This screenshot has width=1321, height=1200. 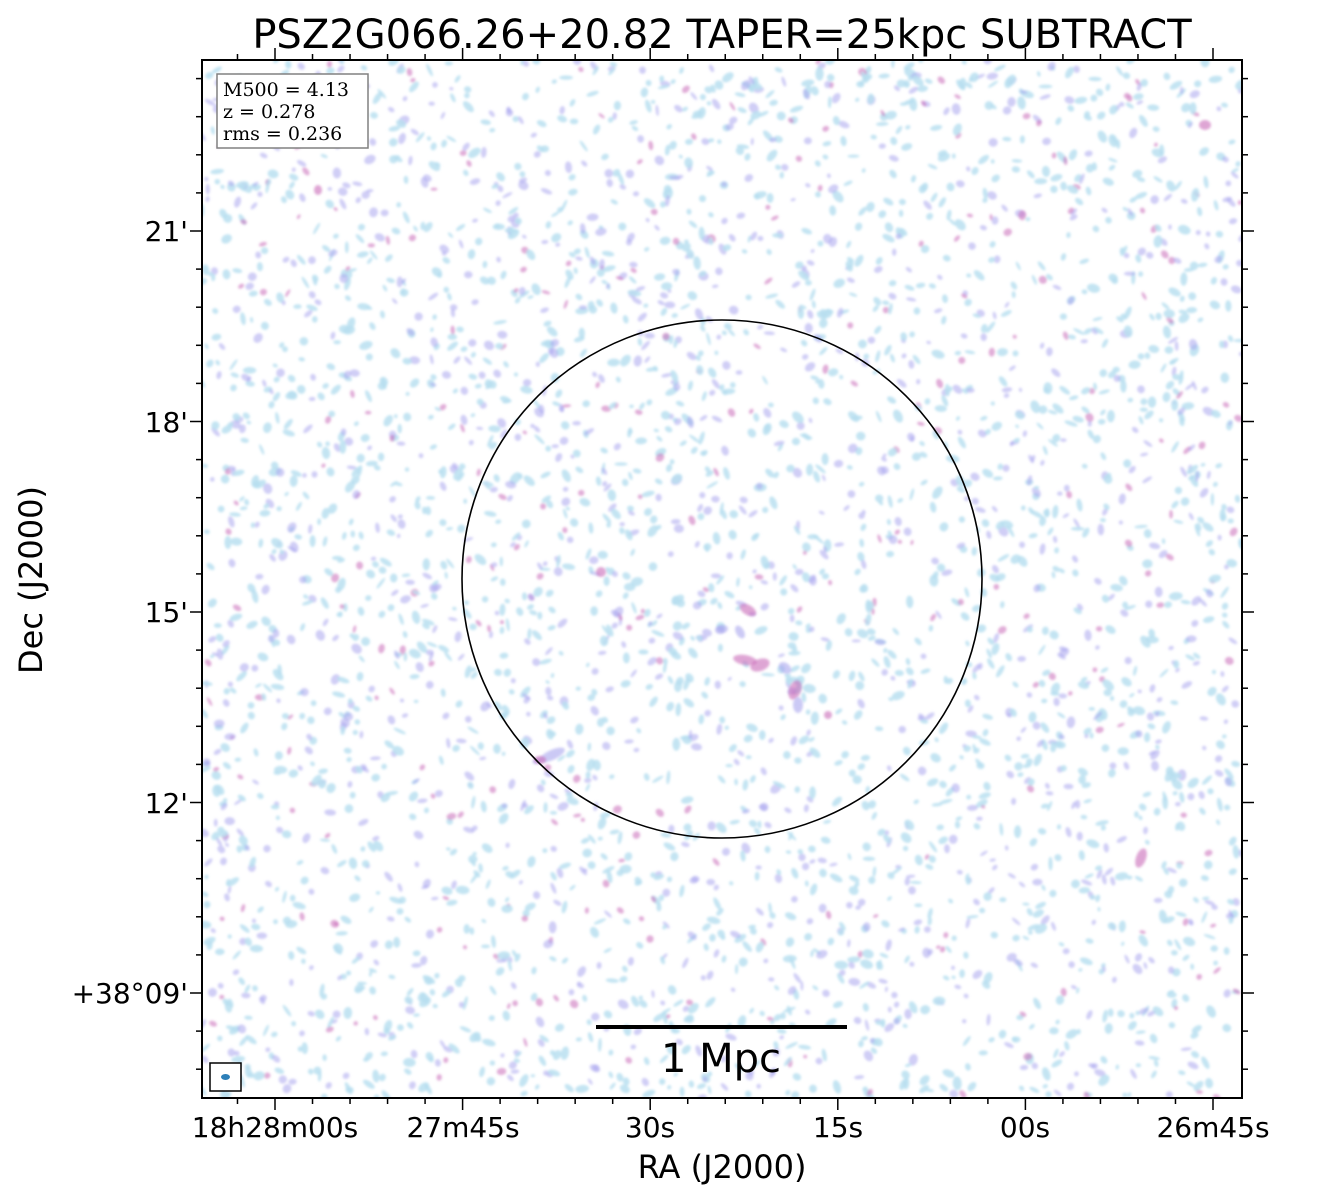 I want to click on x-tick-label: 27m45s, so click(x=462, y=1127).